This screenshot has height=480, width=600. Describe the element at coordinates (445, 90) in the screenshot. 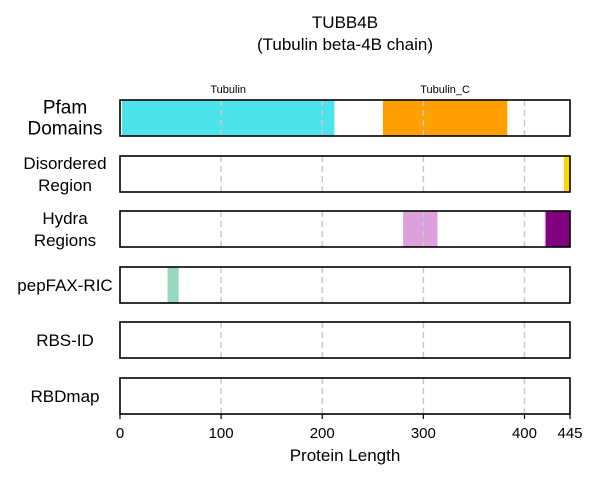

I see `domain-label: Tubulin_C` at that location.